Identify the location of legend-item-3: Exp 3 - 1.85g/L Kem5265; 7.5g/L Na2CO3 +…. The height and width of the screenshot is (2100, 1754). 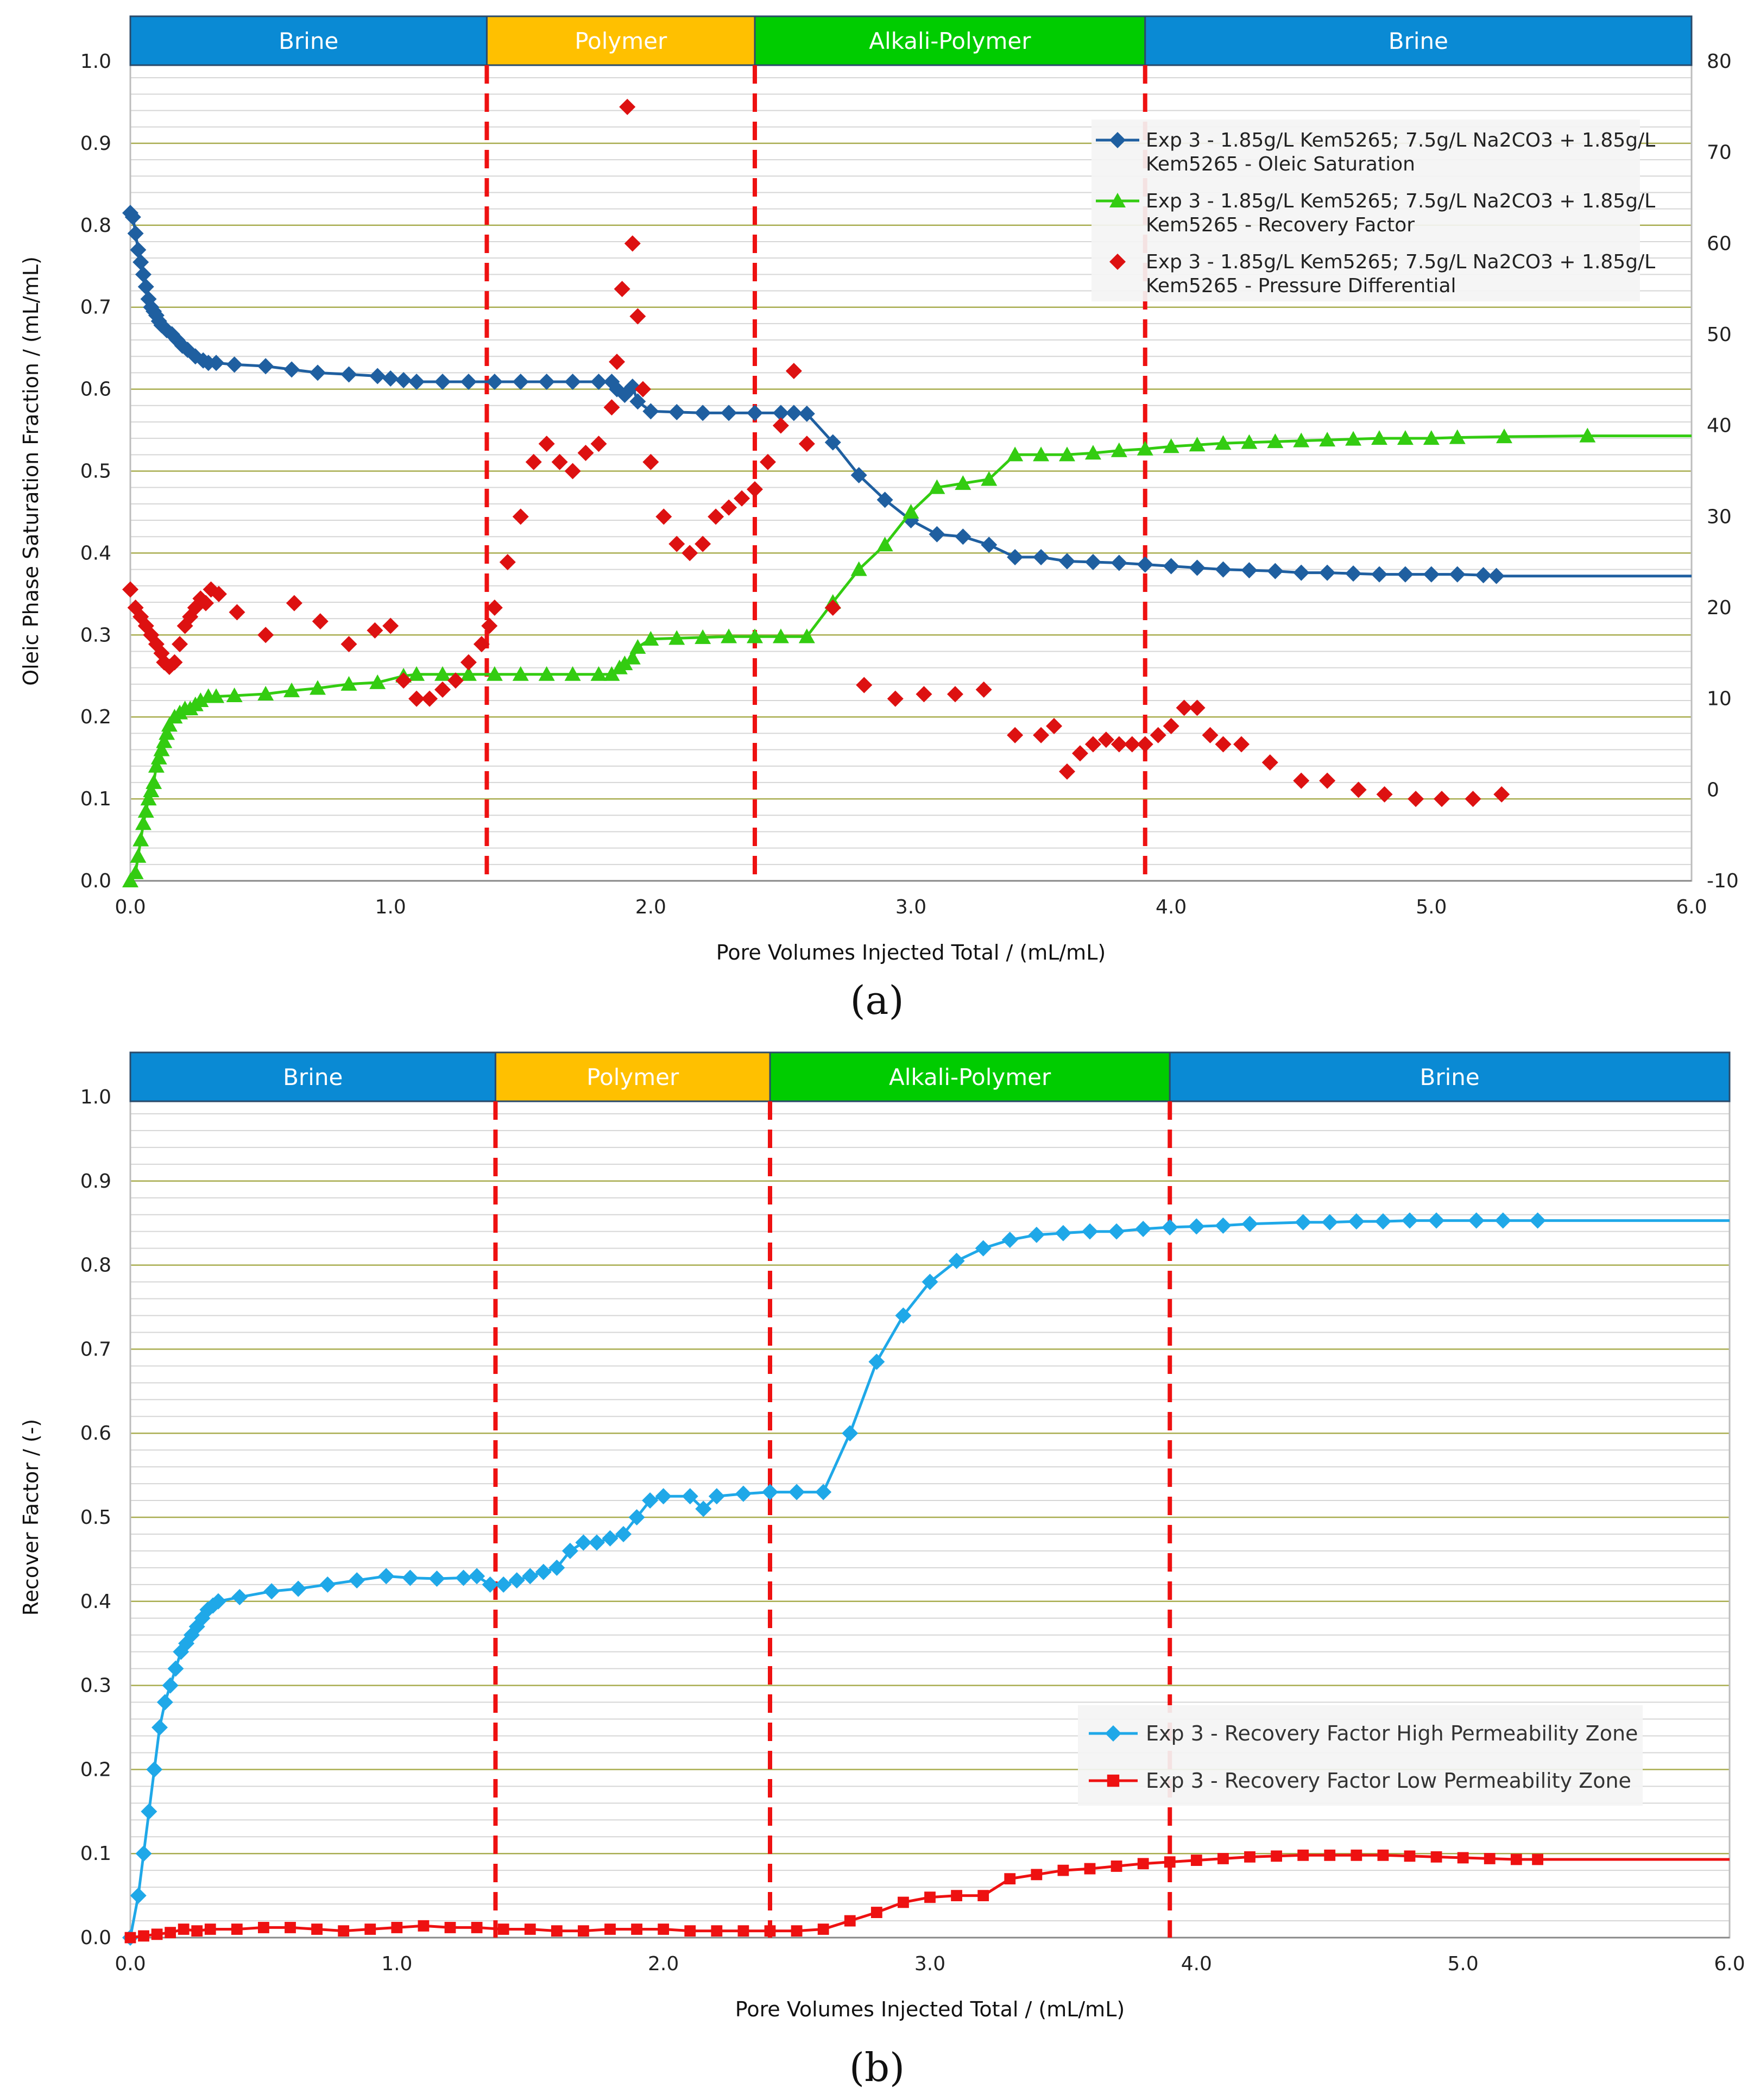
(1382, 274).